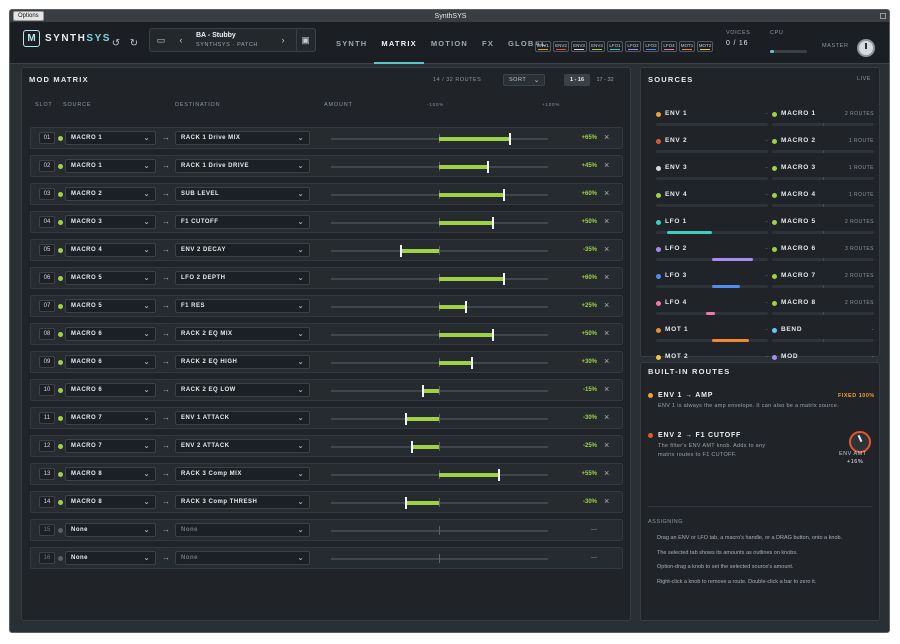 The image size is (900, 644). Describe the element at coordinates (399, 43) in the screenshot. I see `tab-matrix: MATRIX` at that location.